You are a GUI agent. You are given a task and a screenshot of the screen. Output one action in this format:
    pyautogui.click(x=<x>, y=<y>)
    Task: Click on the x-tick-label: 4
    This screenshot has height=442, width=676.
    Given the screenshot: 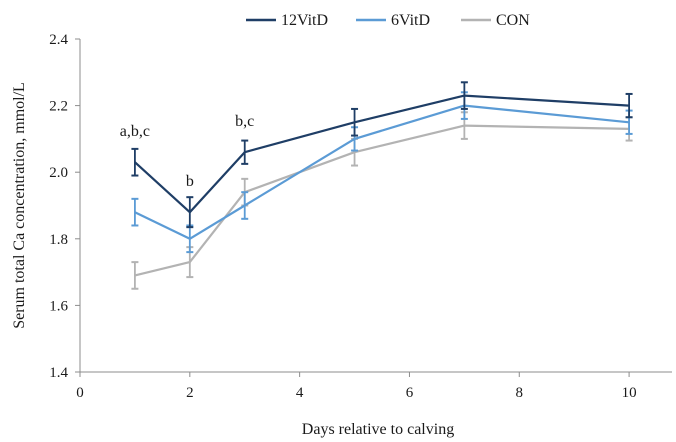 What is the action you would take?
    pyautogui.click(x=300, y=393)
    